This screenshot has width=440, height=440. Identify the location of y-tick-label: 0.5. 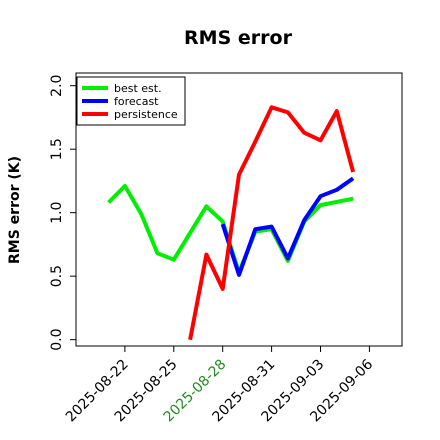
(57, 276).